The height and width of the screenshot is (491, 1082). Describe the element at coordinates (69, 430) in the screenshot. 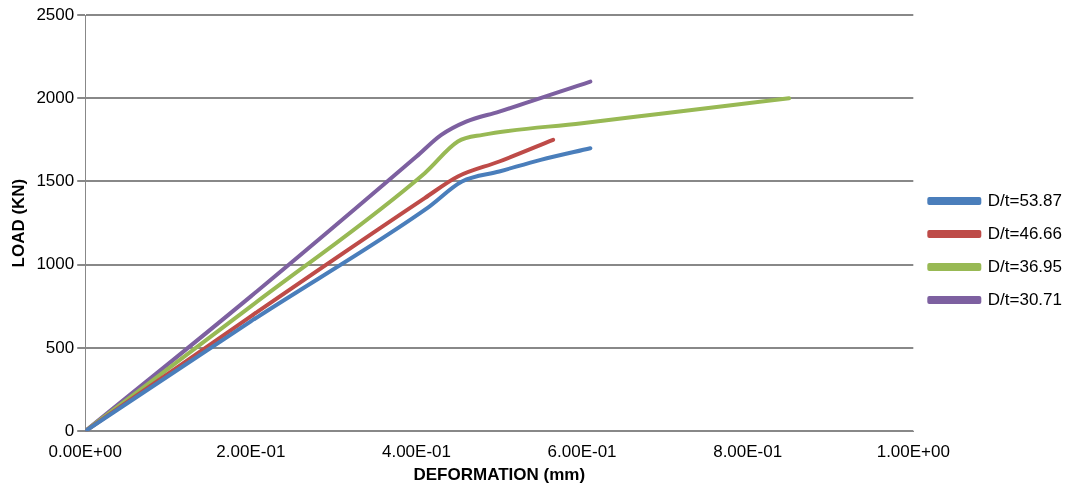

I see `y-tick-label: 0` at that location.